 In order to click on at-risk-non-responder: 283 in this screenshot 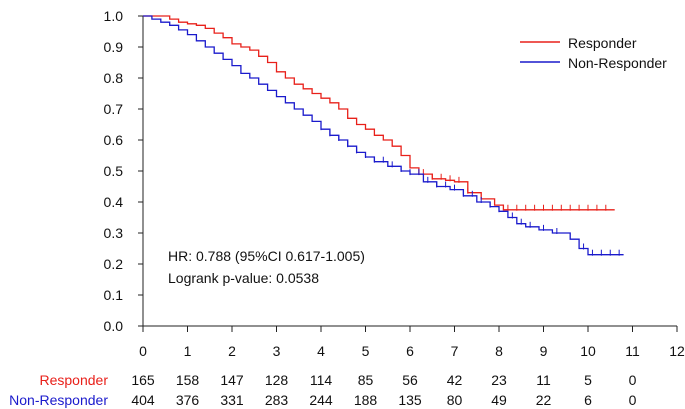, I will do `click(277, 400)`.